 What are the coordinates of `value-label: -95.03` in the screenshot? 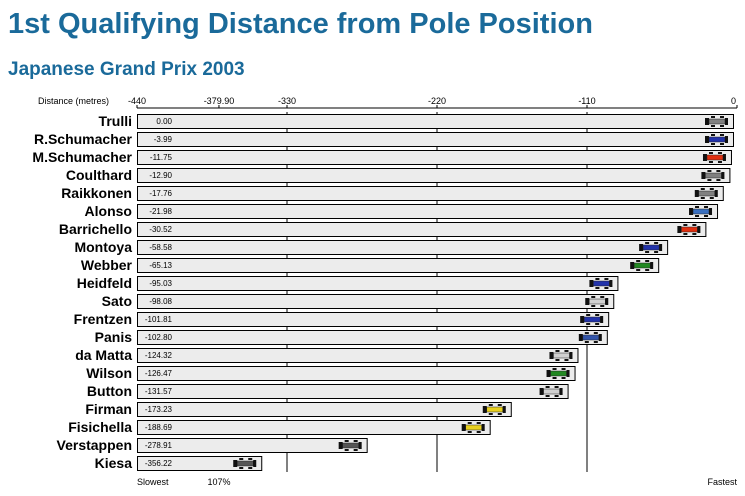 It's located at (160, 283).